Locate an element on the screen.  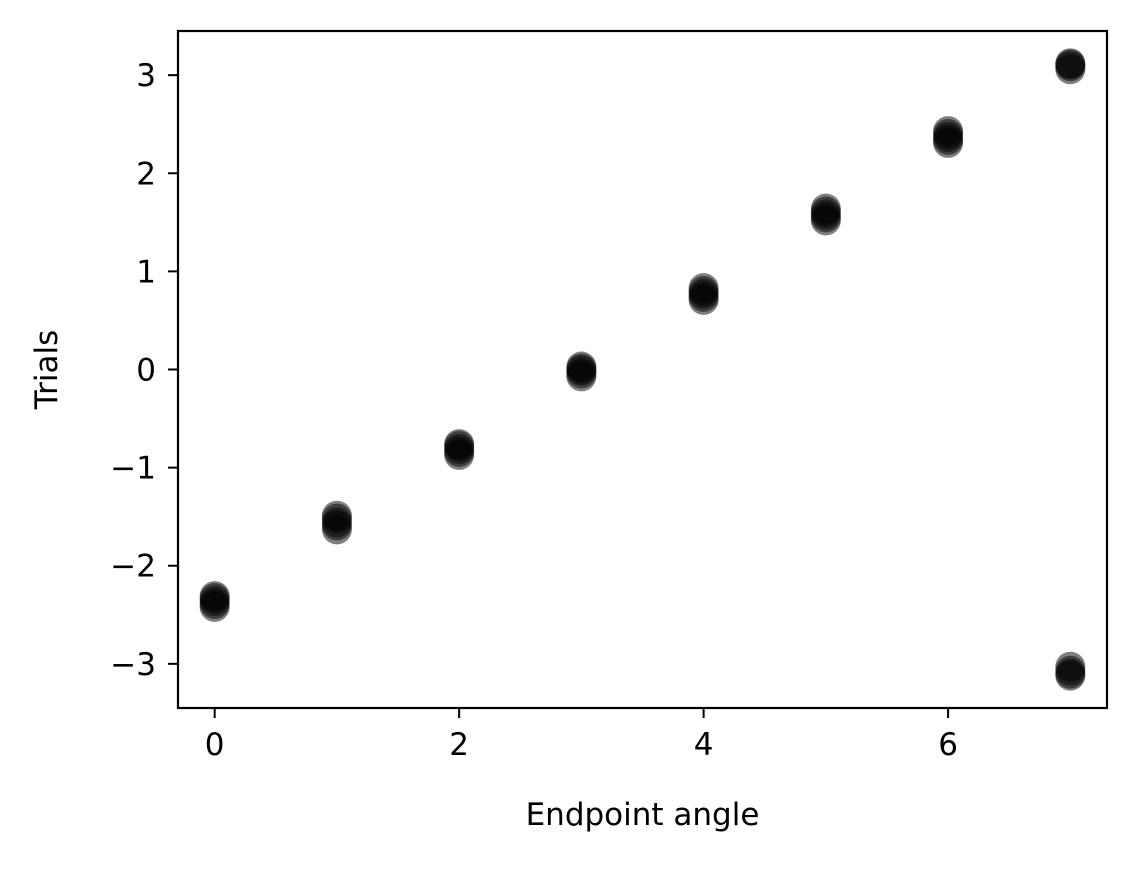
y-tick-label: 0 is located at coordinates (146, 371).